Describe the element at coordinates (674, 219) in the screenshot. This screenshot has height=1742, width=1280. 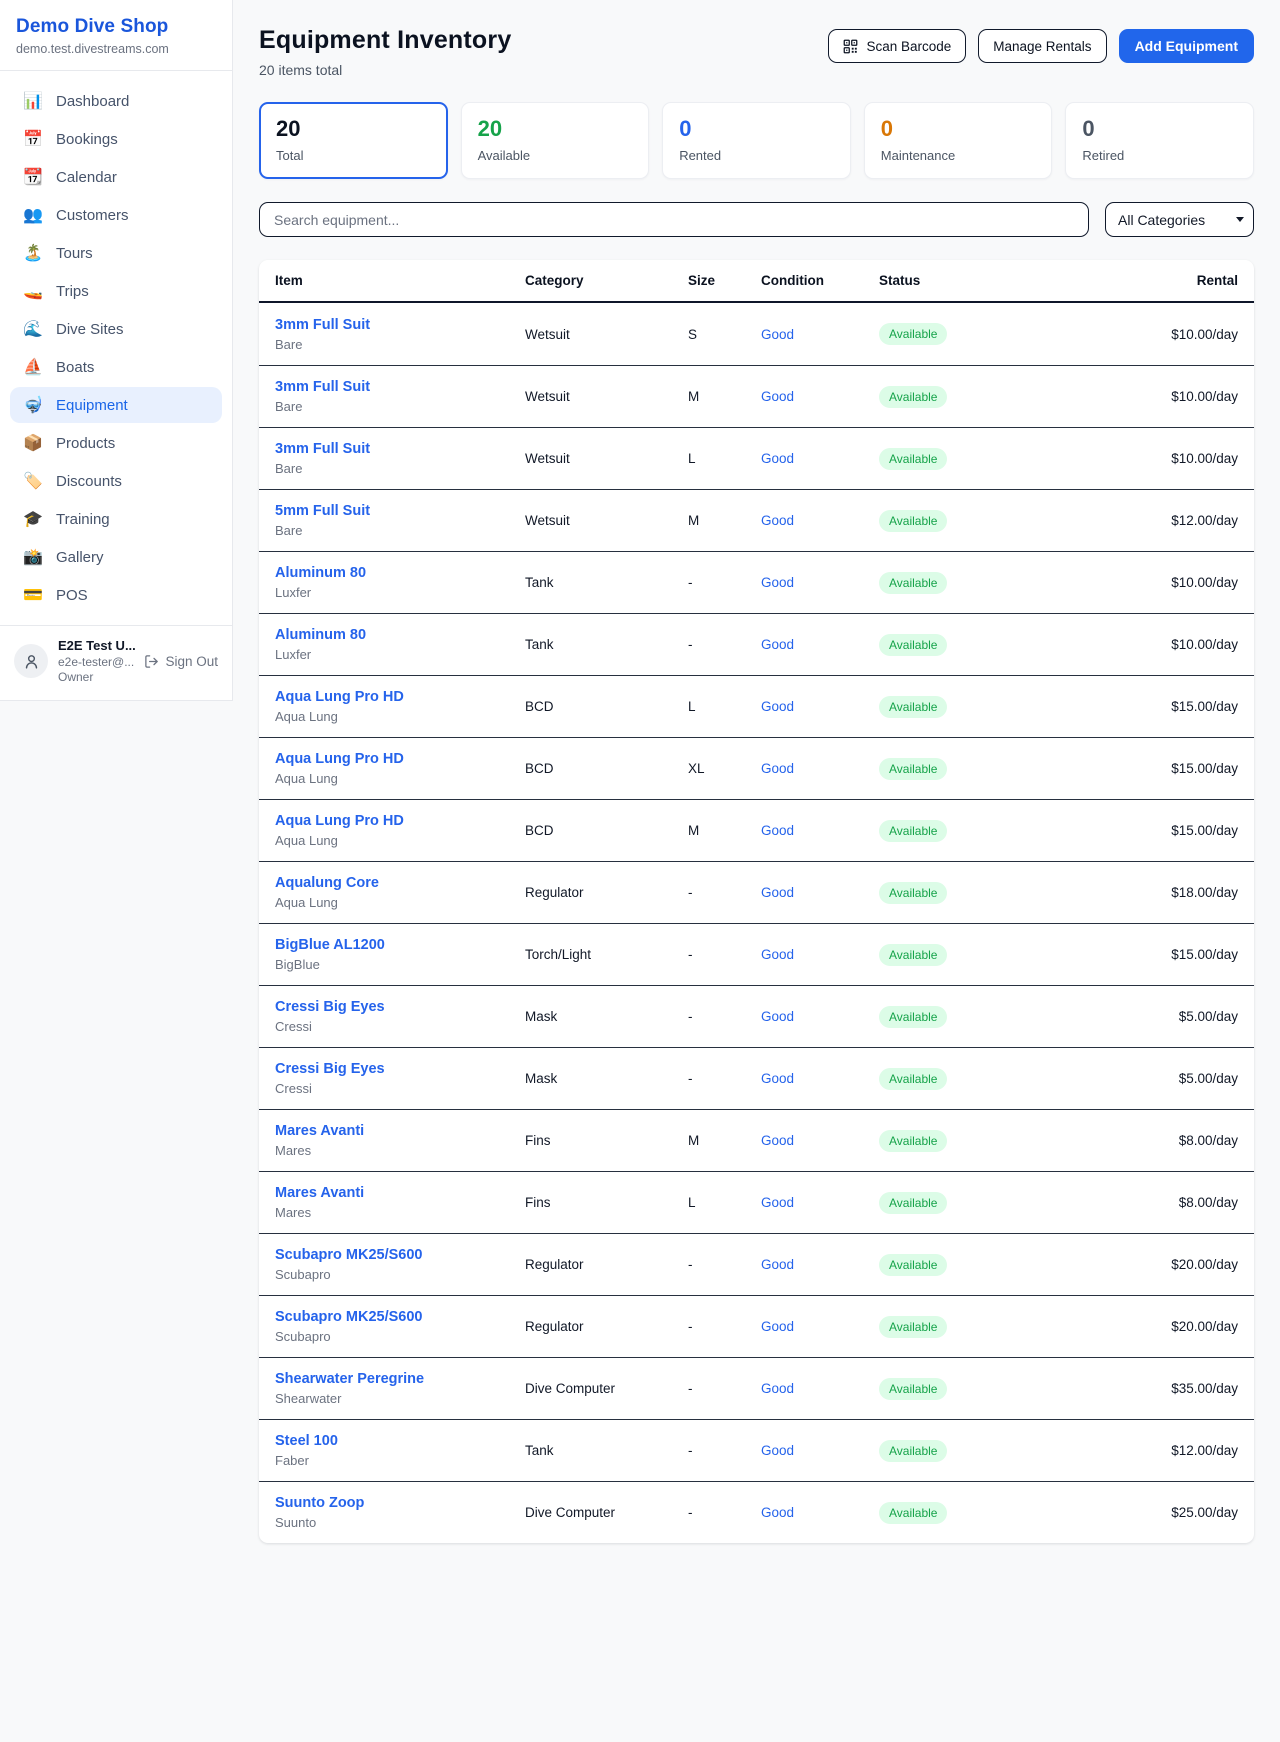
I see `search-input` at that location.